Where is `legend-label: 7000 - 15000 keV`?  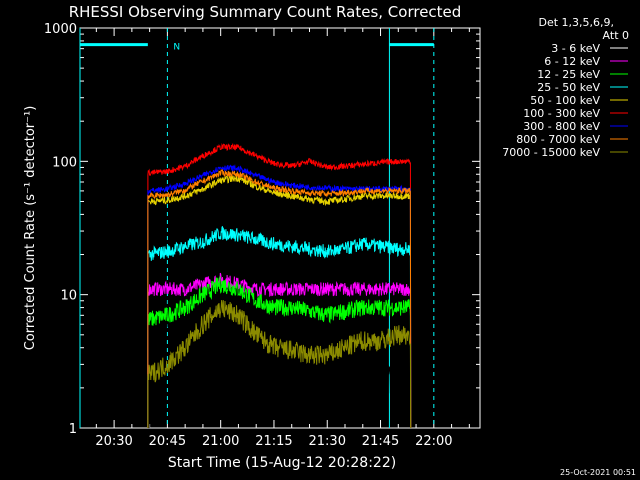 legend-label: 7000 - 15000 keV is located at coordinates (551, 152).